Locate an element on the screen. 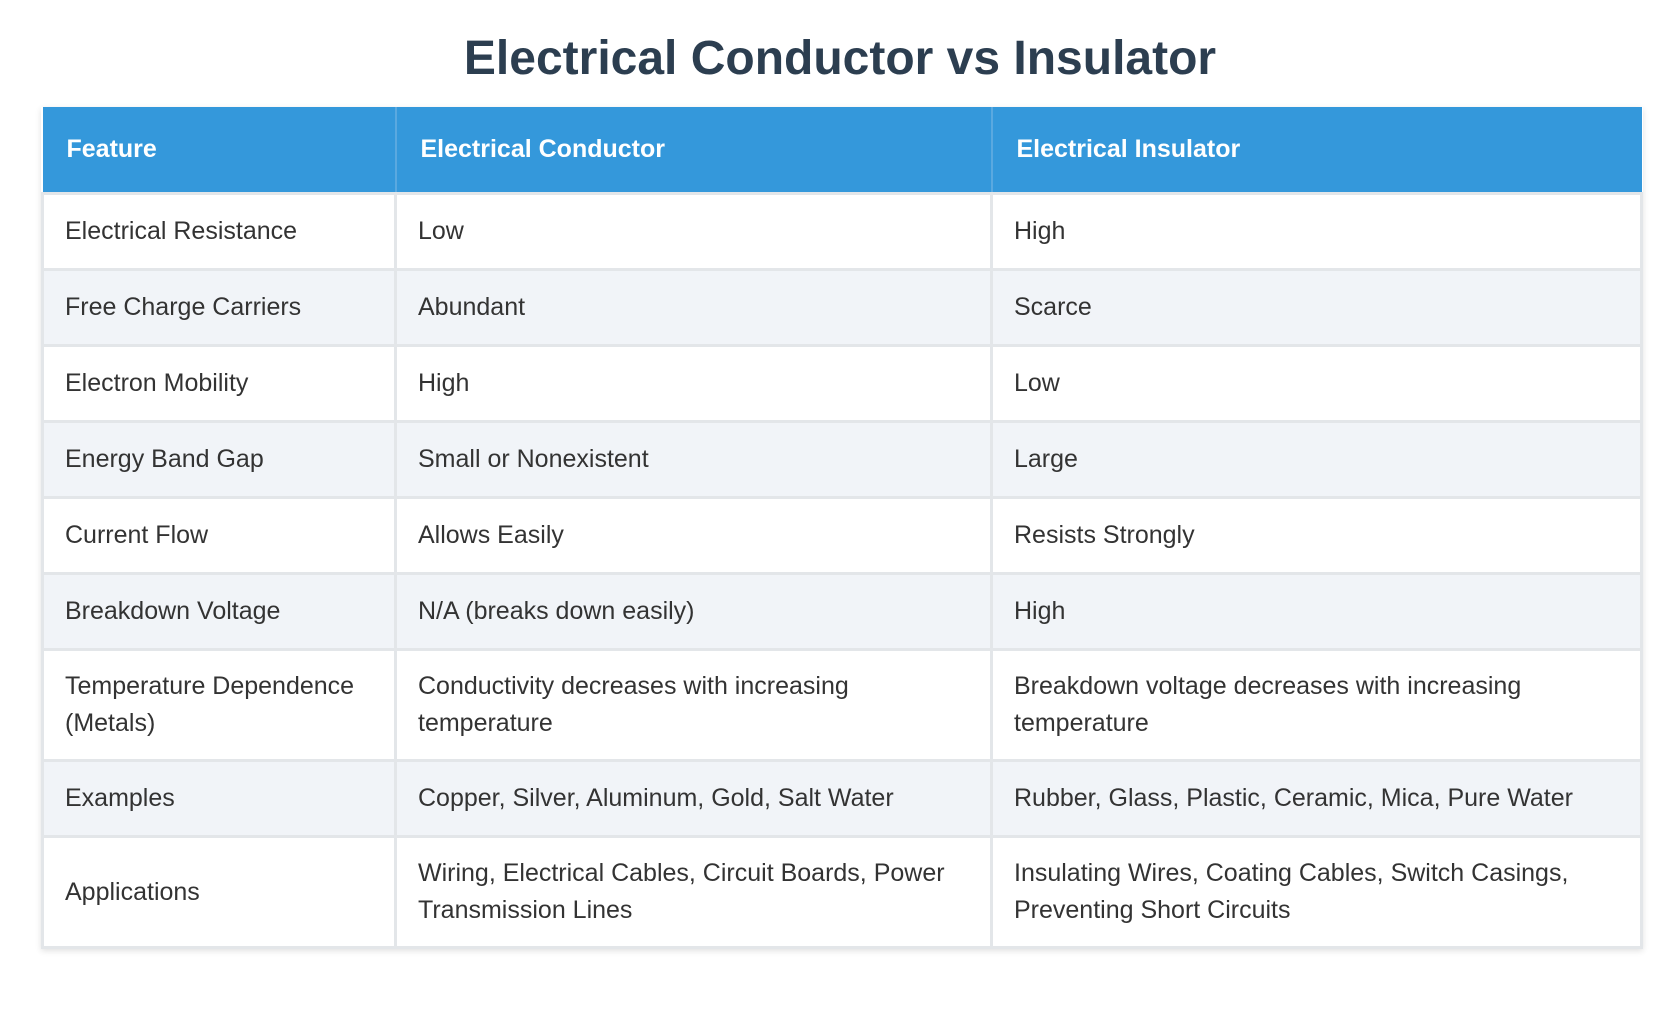 The height and width of the screenshot is (1012, 1680). table-row: Free Charge Carriers Abundant Scarce is located at coordinates (842, 307).